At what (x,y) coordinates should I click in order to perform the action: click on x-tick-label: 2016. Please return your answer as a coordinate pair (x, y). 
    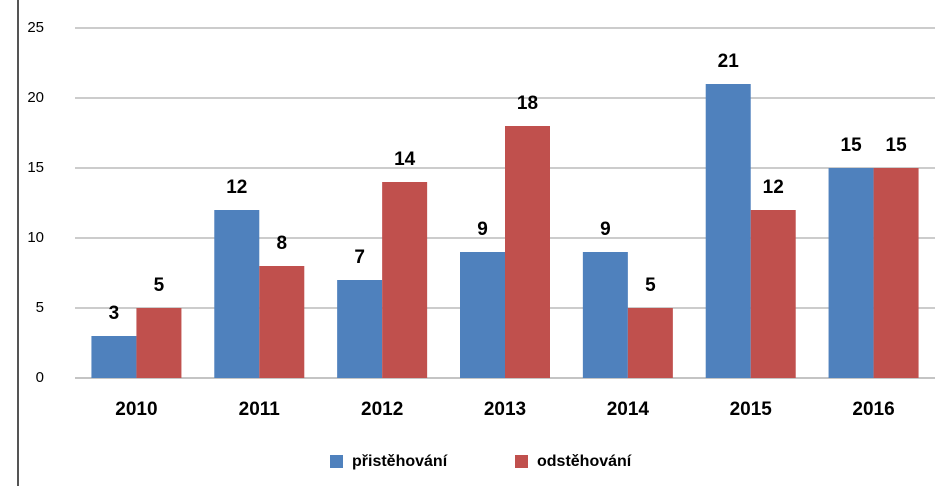
    Looking at the image, I should click on (873, 409).